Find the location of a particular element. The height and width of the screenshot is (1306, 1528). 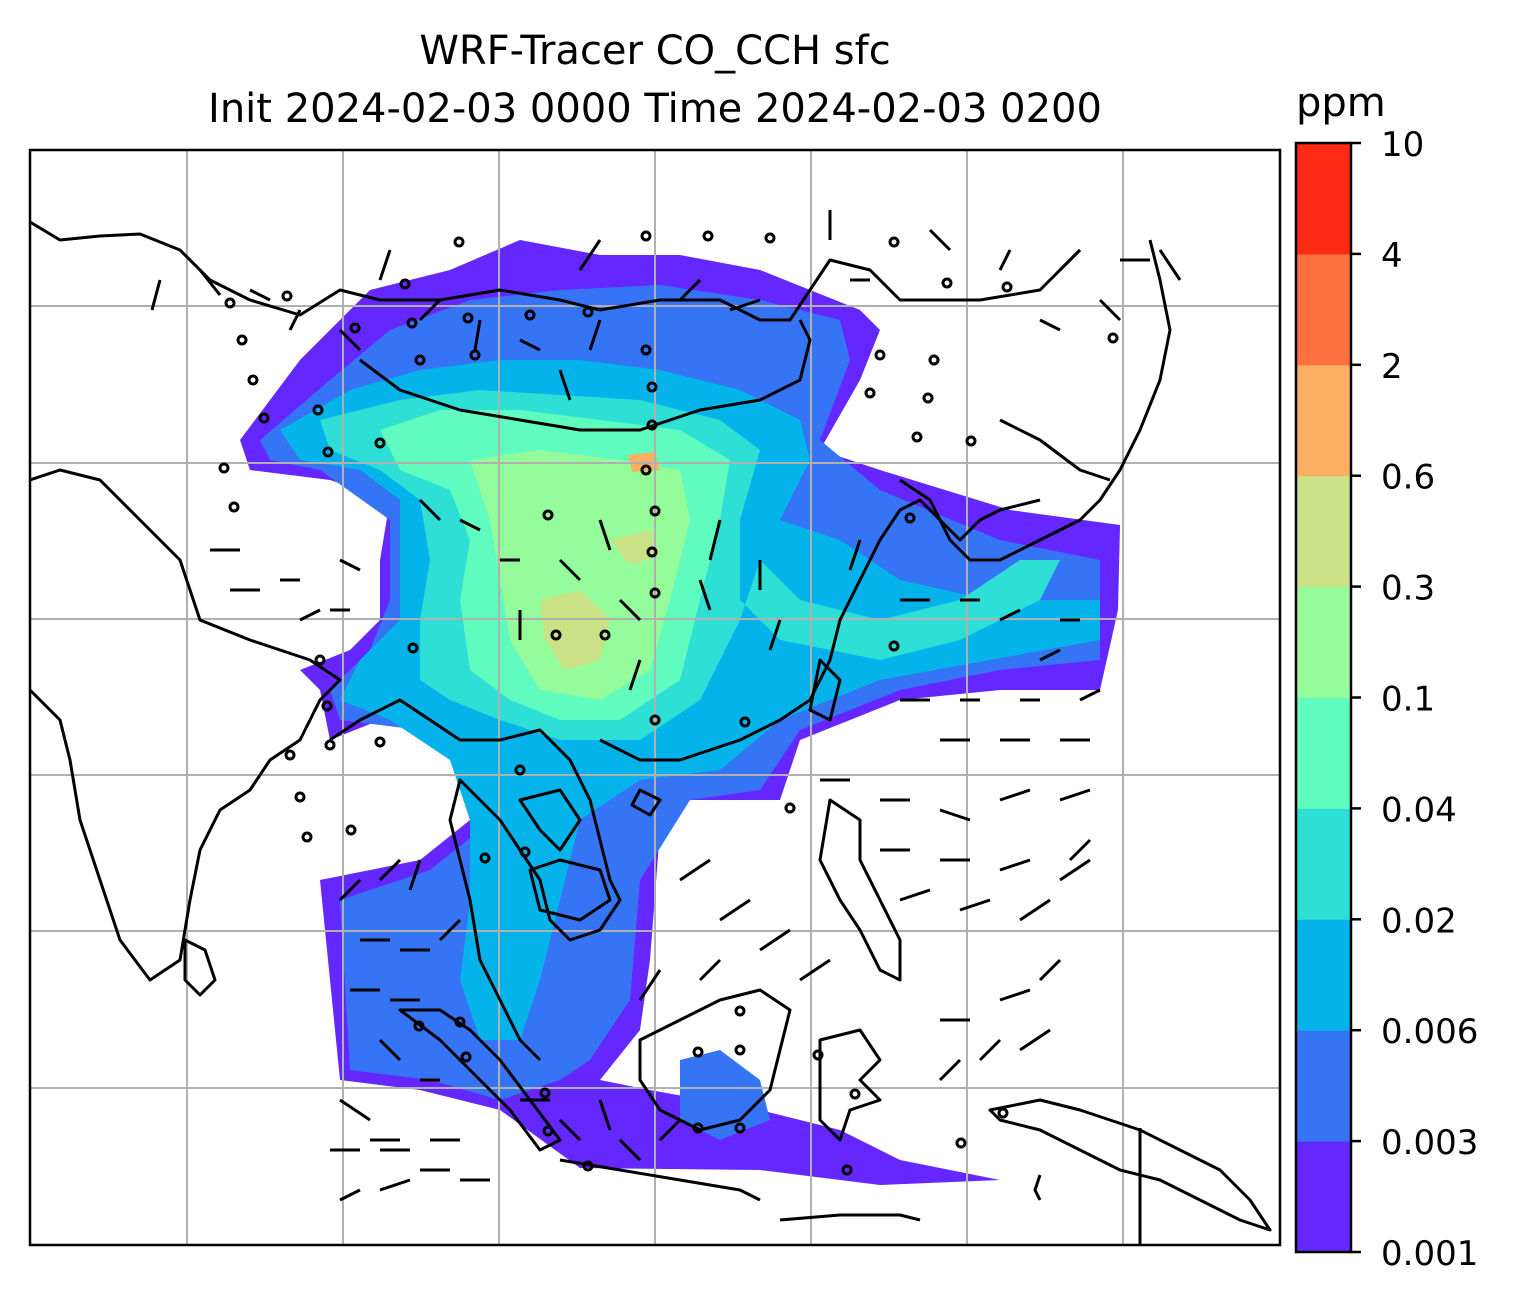

colorbar-tick-label: 0.6 is located at coordinates (1408, 478).